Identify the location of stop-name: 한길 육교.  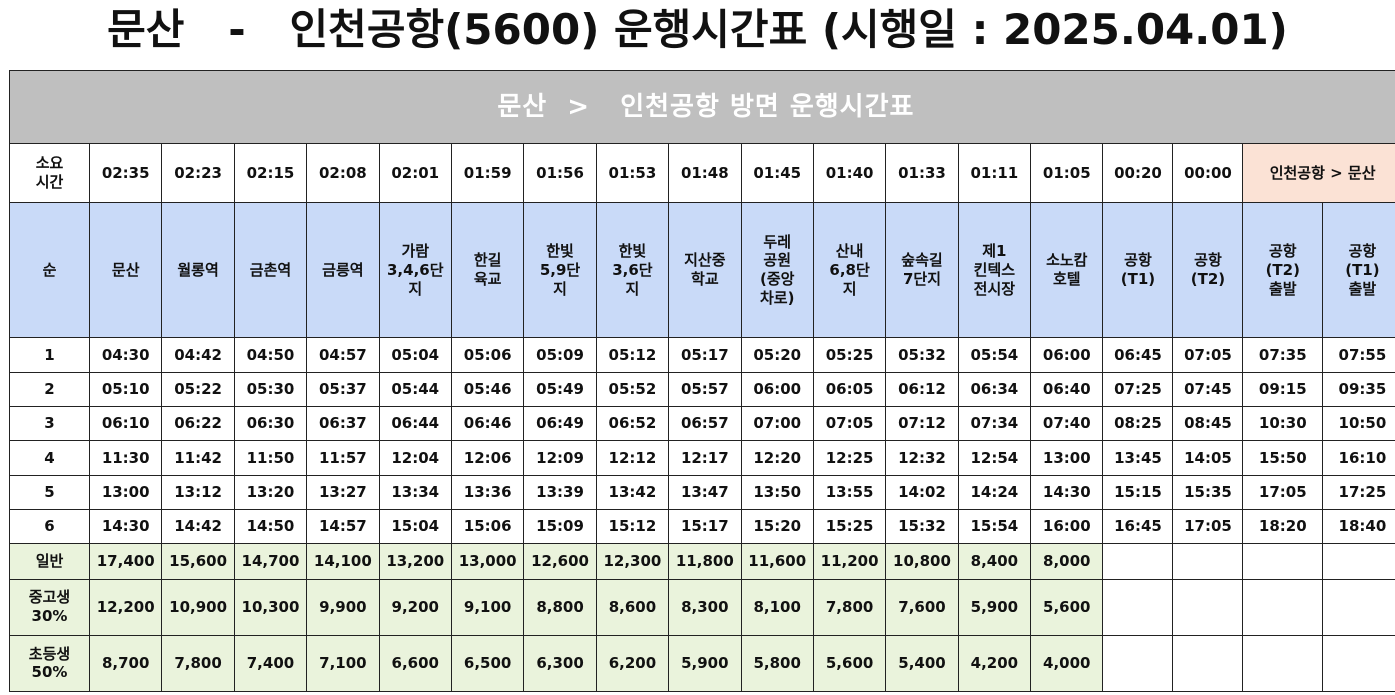
(487, 270).